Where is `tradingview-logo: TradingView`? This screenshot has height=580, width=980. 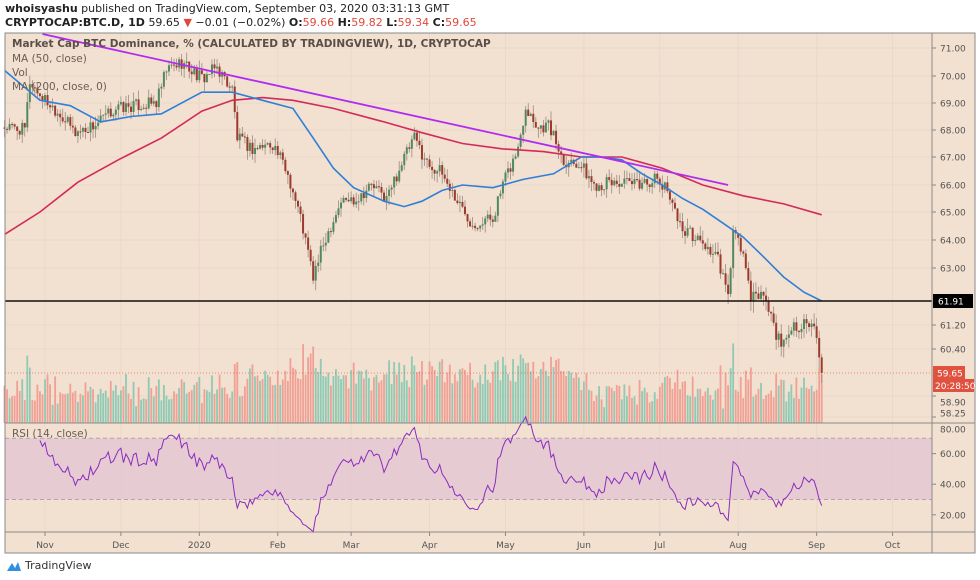
tradingview-logo: TradingView is located at coordinates (48, 565).